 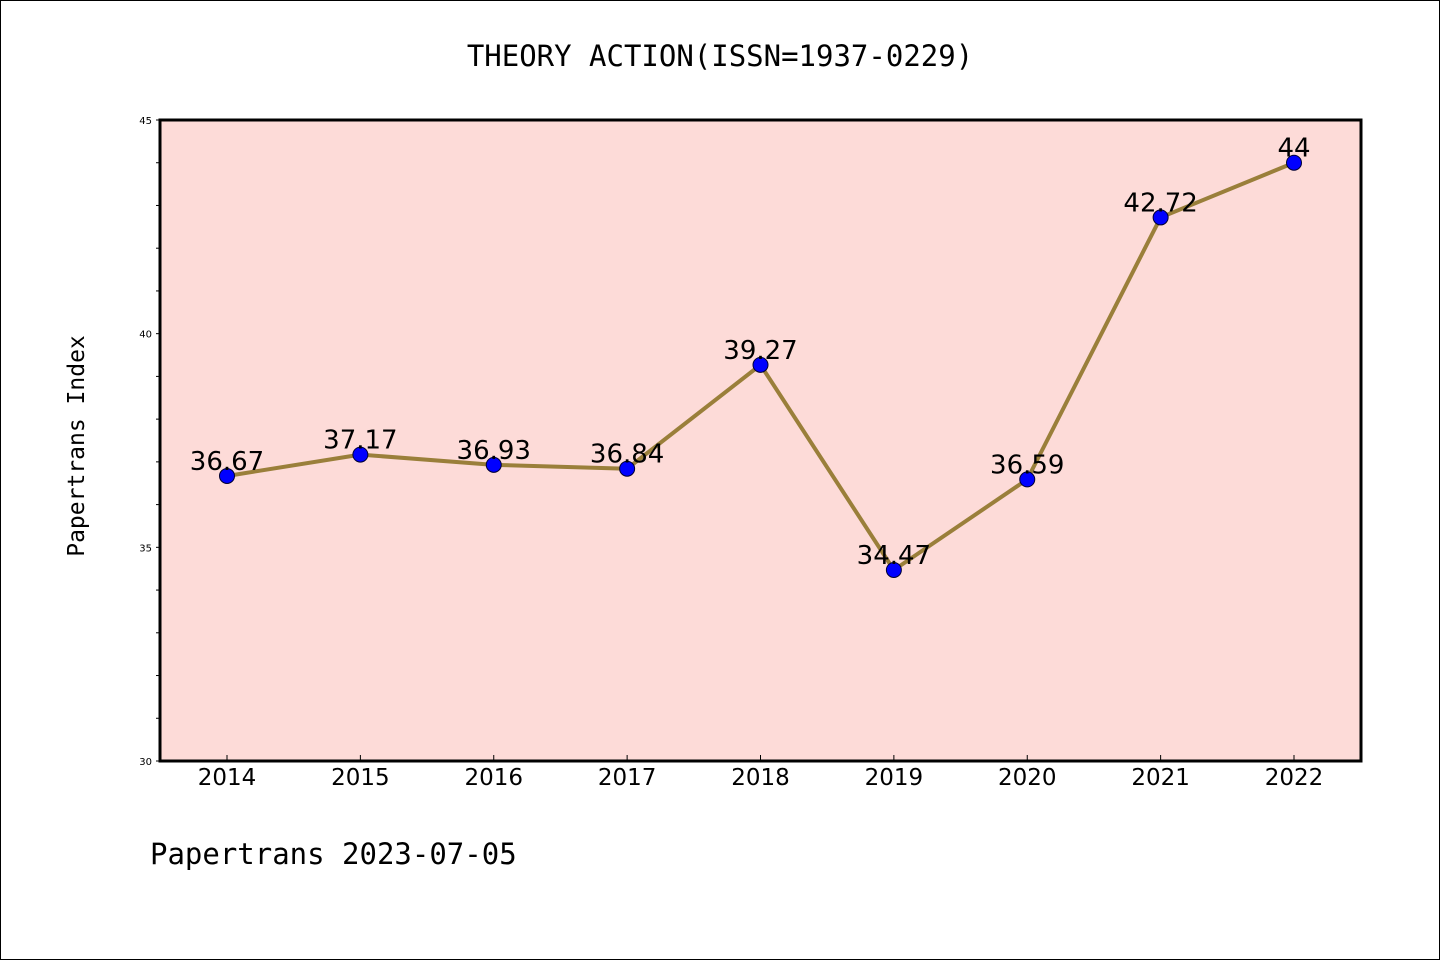 What do you see at coordinates (627, 455) in the screenshot?
I see `data-label: 36.84` at bounding box center [627, 455].